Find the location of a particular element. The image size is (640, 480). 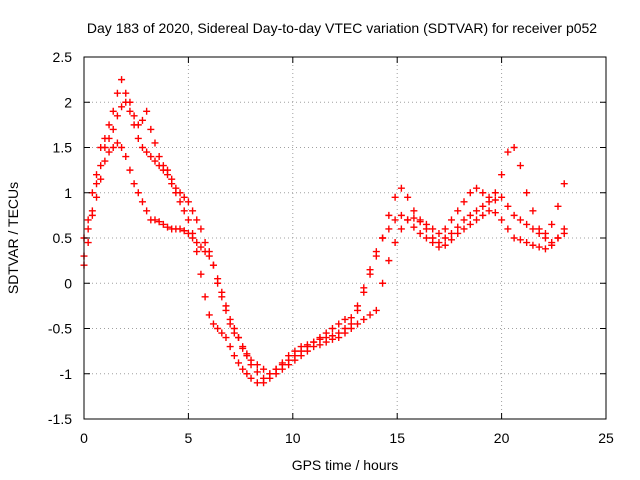

y-tick-labels: -1.5 -1 -0.5 0 0.5 1 1.5 2 2.5 is located at coordinates (60, 238).